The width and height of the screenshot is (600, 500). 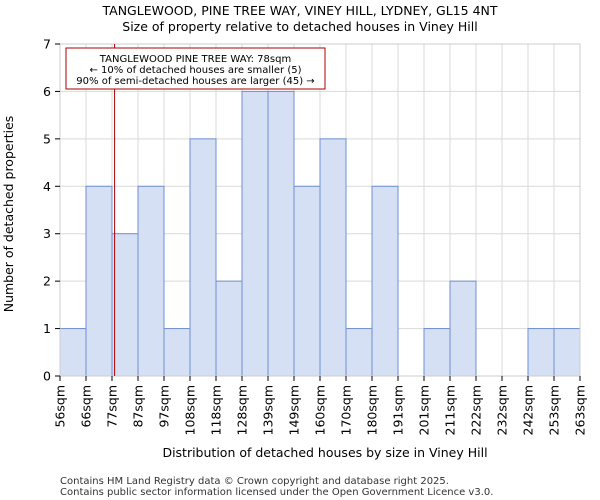 What do you see at coordinates (47, 186) in the screenshot?
I see `y-tick-label: 4` at bounding box center [47, 186].